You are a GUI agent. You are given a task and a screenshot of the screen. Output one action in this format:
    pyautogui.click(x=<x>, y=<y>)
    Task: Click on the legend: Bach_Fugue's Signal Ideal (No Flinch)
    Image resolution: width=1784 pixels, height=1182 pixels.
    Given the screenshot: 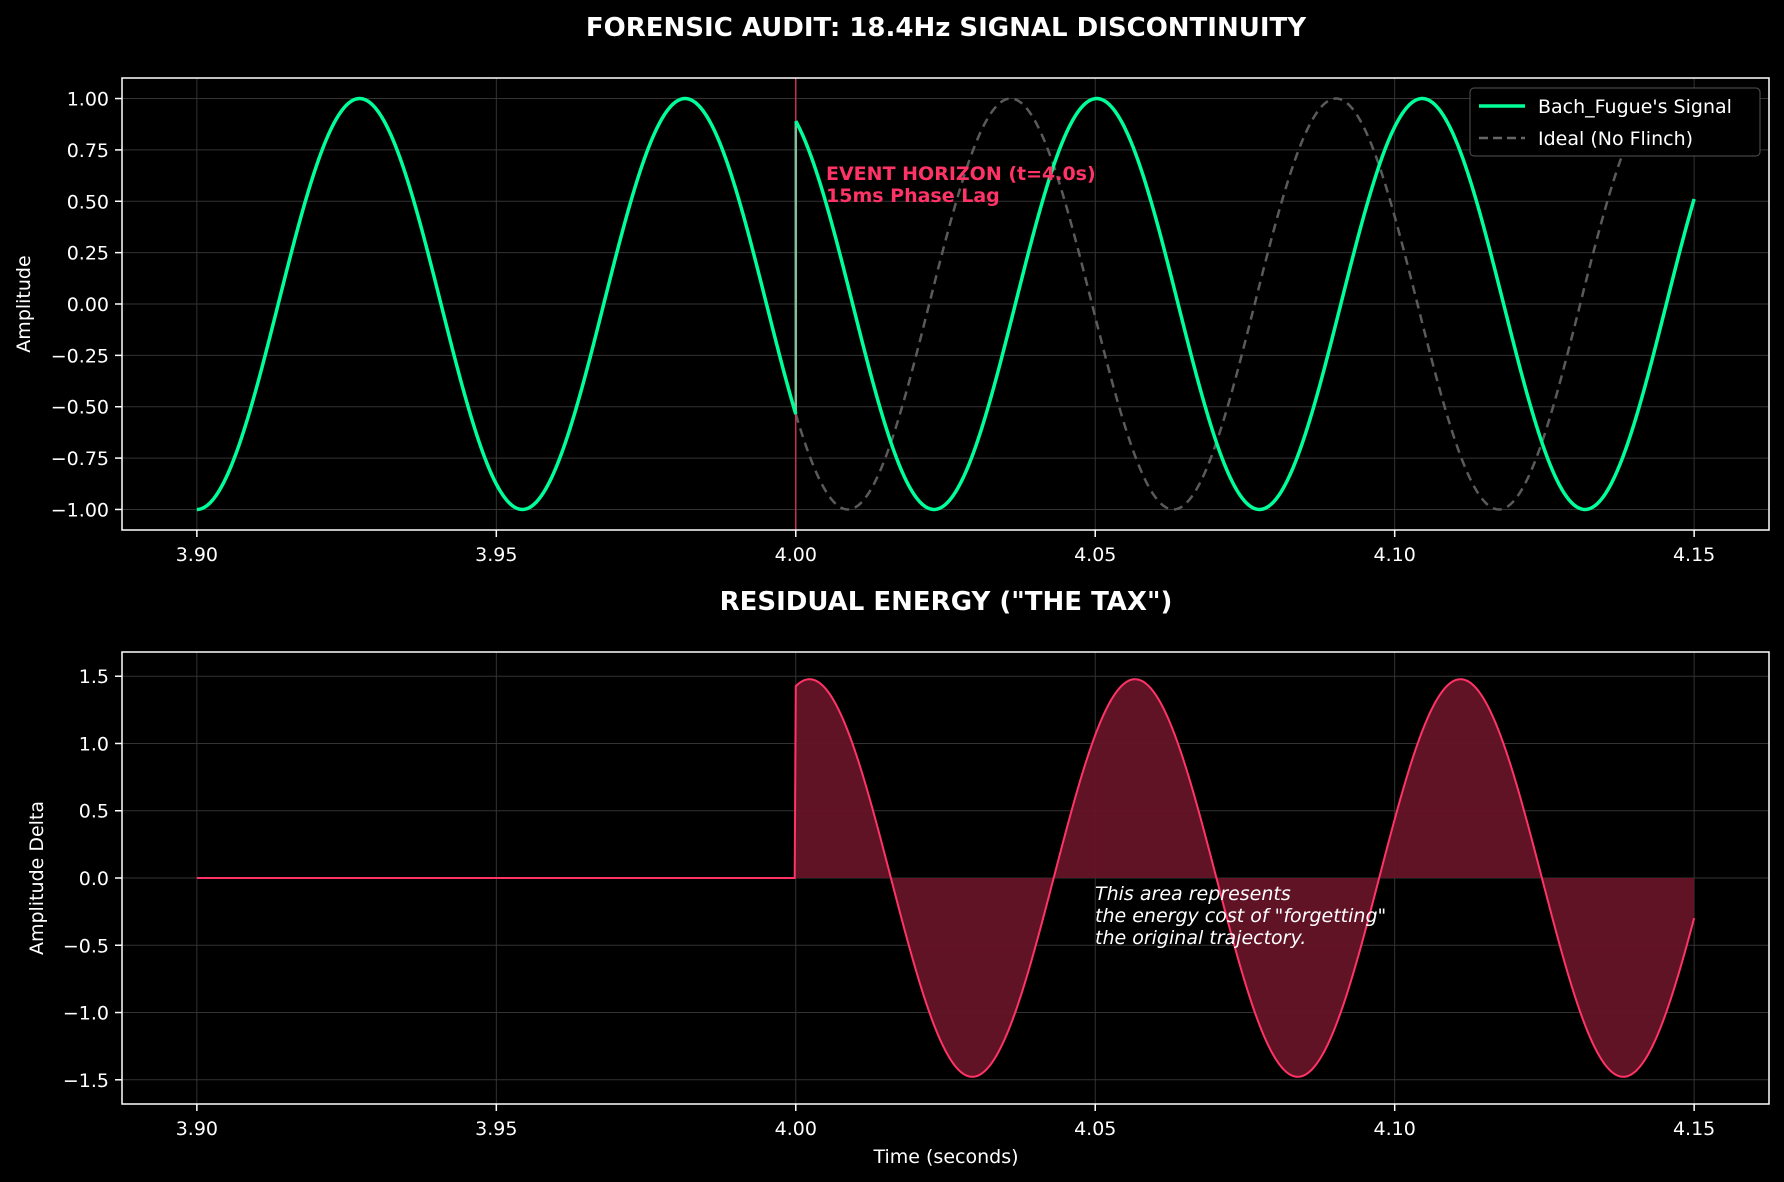 What is the action you would take?
    pyautogui.click(x=1615, y=122)
    